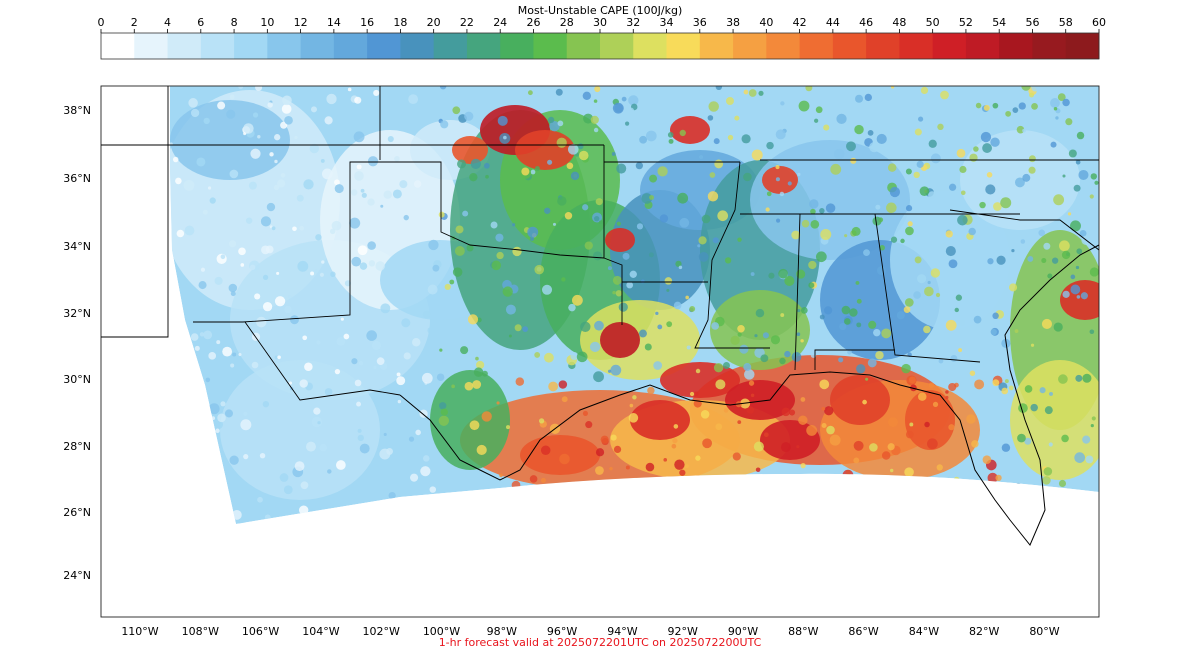 The image size is (1200, 650). I want to click on colorbar-tick-label: 36, so click(700, 22).